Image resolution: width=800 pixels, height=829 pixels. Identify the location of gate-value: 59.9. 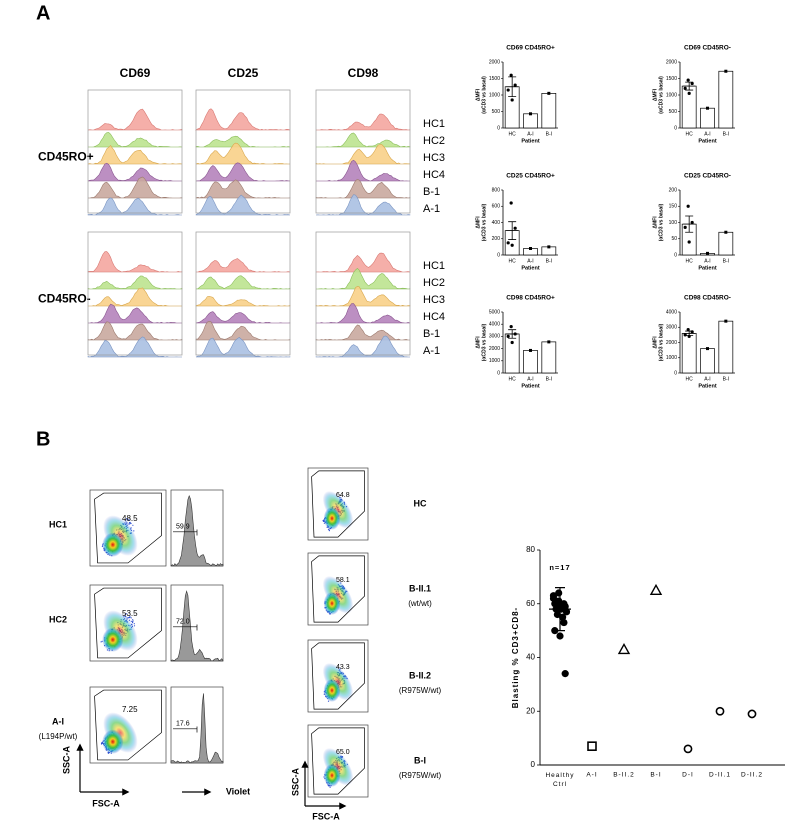
(183, 526).